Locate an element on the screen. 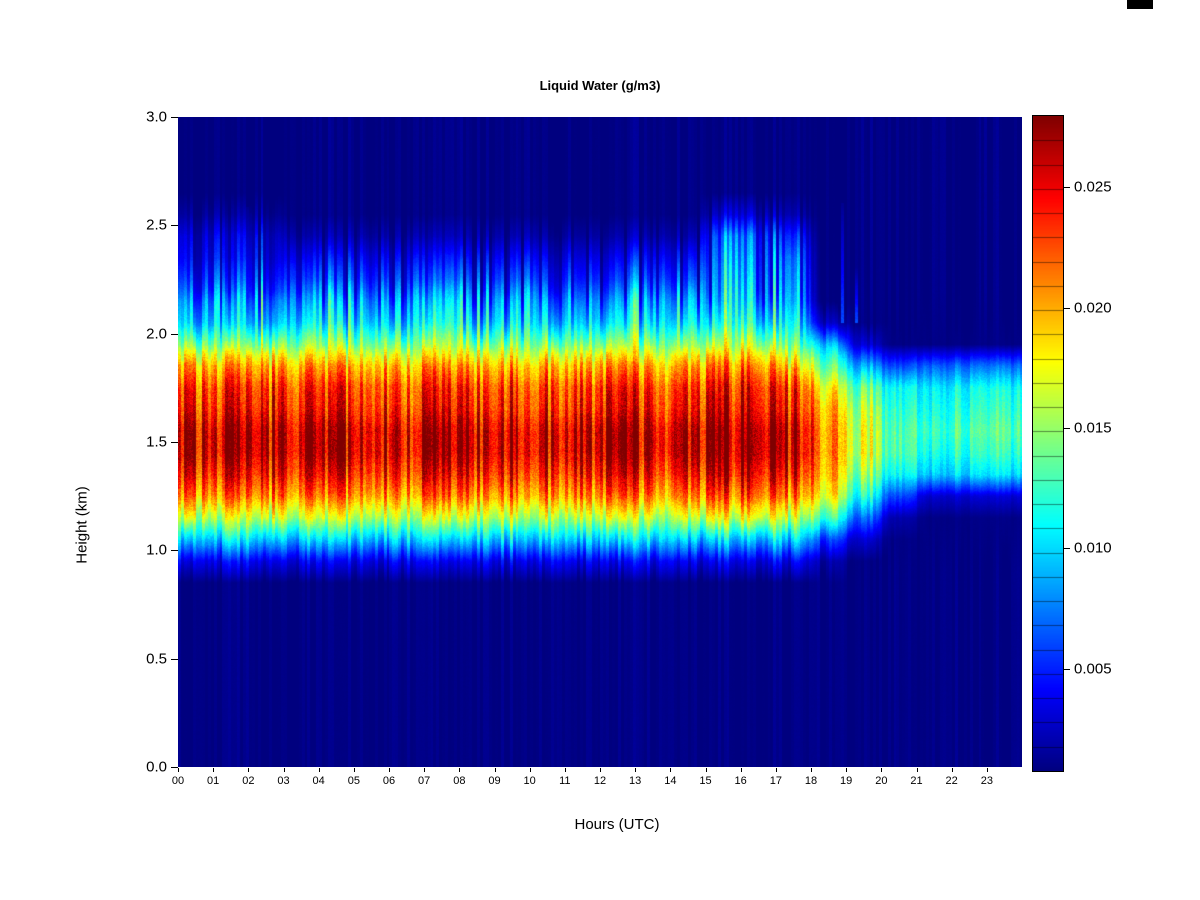 Image resolution: width=1200 pixels, height=900 pixels. colorbar is located at coordinates (1048, 443).